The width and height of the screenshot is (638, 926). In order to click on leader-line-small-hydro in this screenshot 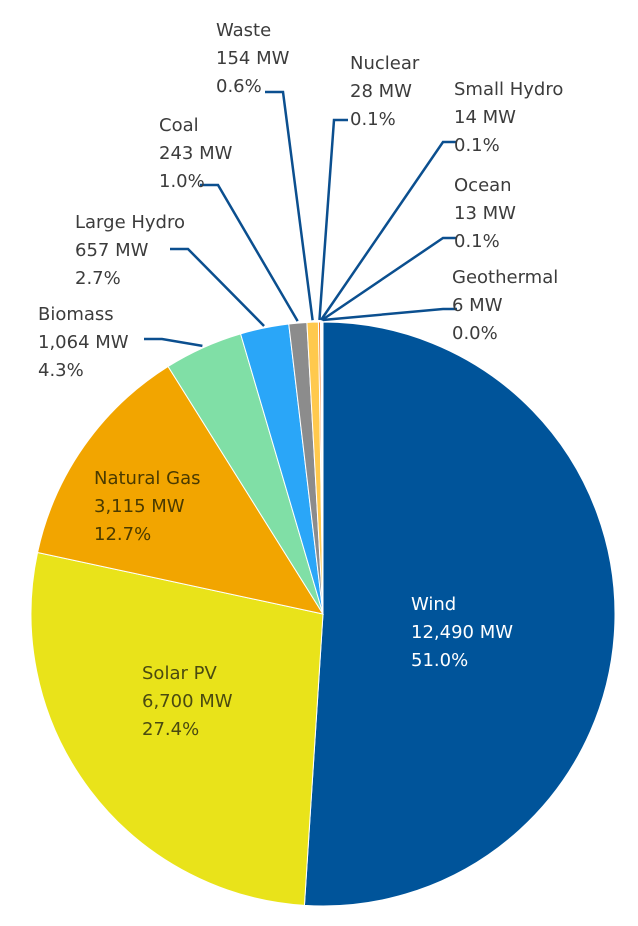, I will do `click(388, 230)`.